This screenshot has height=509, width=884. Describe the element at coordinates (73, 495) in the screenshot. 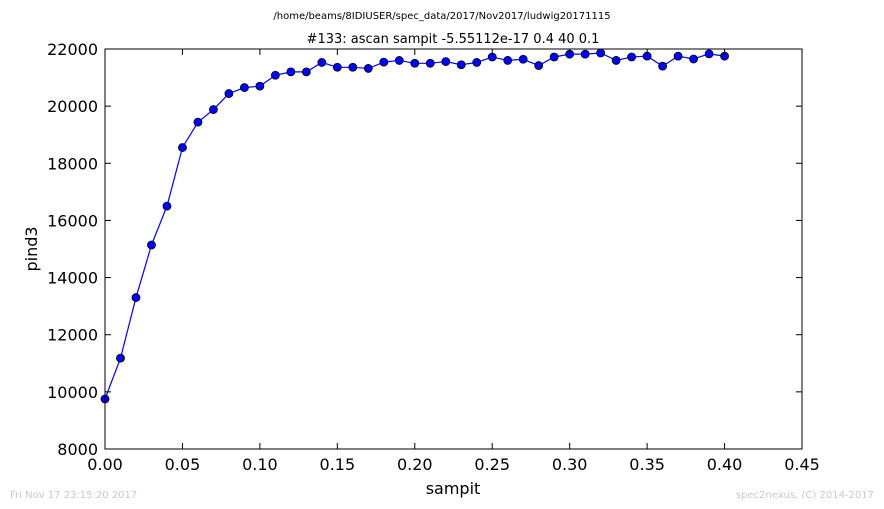

I see `timestamp-footer: Fri Nov 17 23:15:20 2017` at that location.